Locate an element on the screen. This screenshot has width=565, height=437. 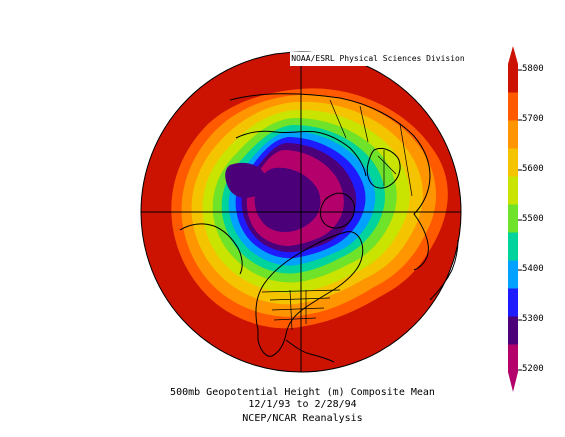
coast-eurasia is located at coordinates (330, 182).